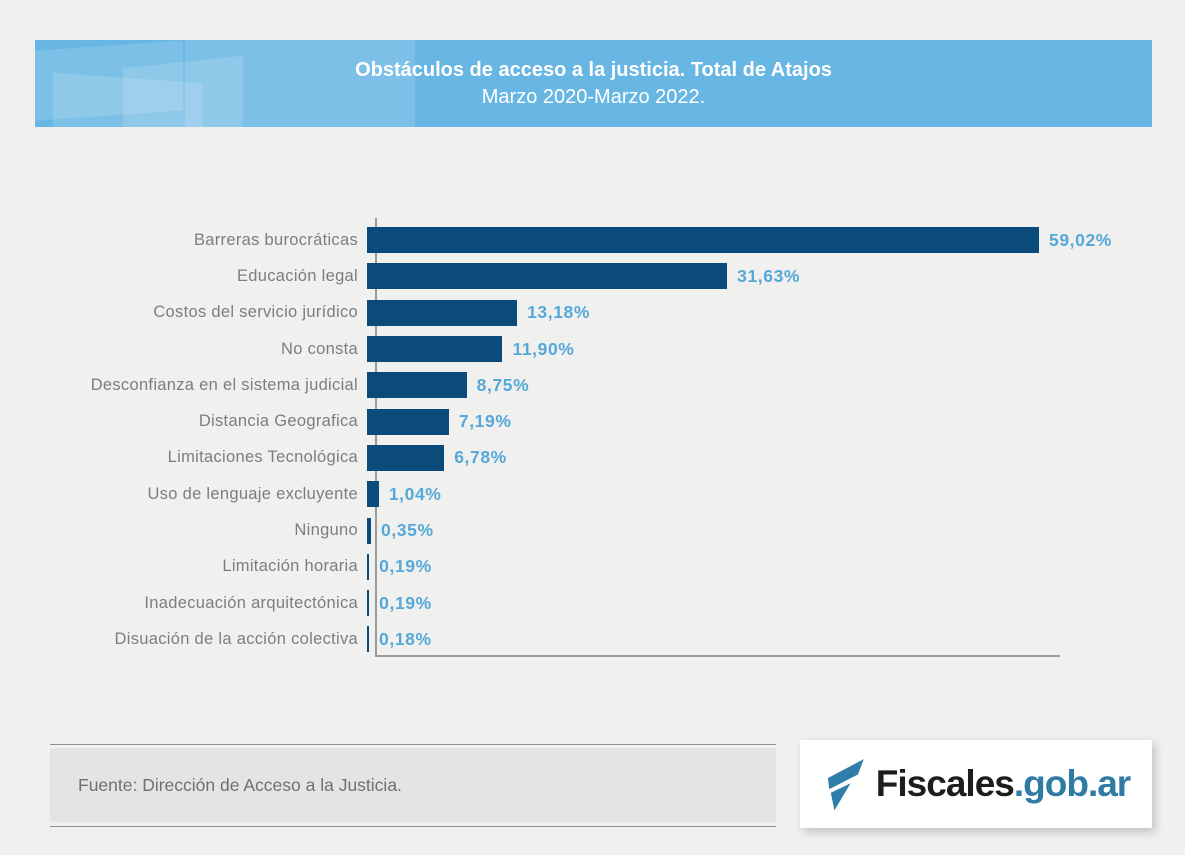 The image size is (1185, 855). I want to click on banner-decoration, so click(183, 91).